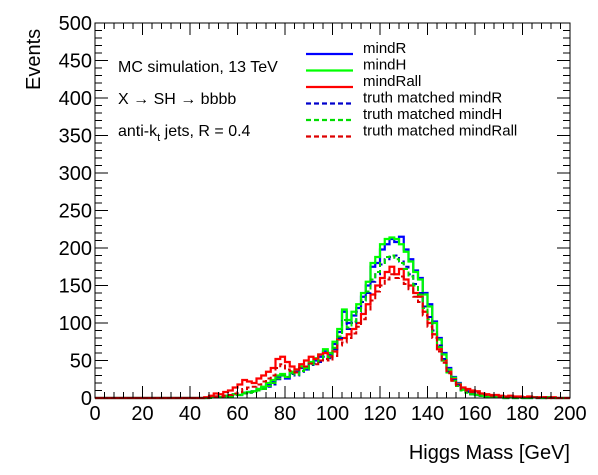 The height and width of the screenshot is (475, 598). What do you see at coordinates (198, 67) in the screenshot?
I see `annotation-simulation: MC simulation, 13 TeV` at bounding box center [198, 67].